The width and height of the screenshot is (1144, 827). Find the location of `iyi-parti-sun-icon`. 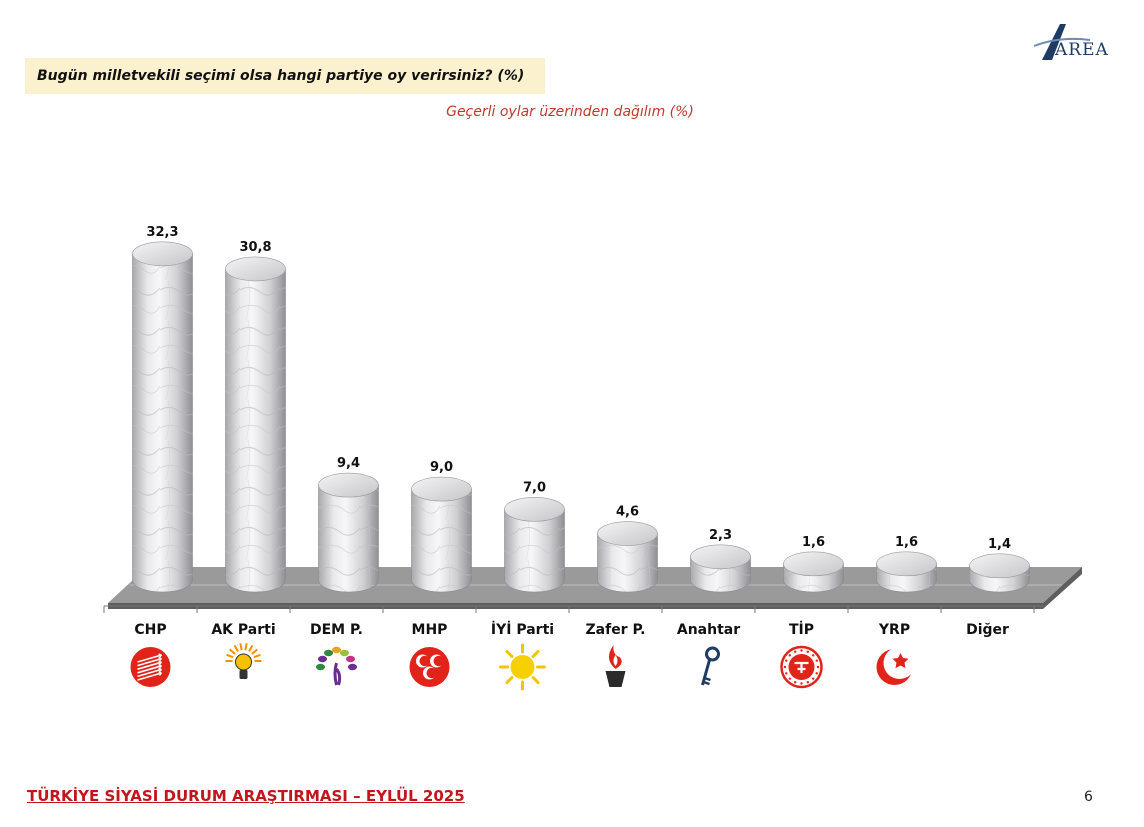

iyi-parti-sun-icon is located at coordinates (522, 667).